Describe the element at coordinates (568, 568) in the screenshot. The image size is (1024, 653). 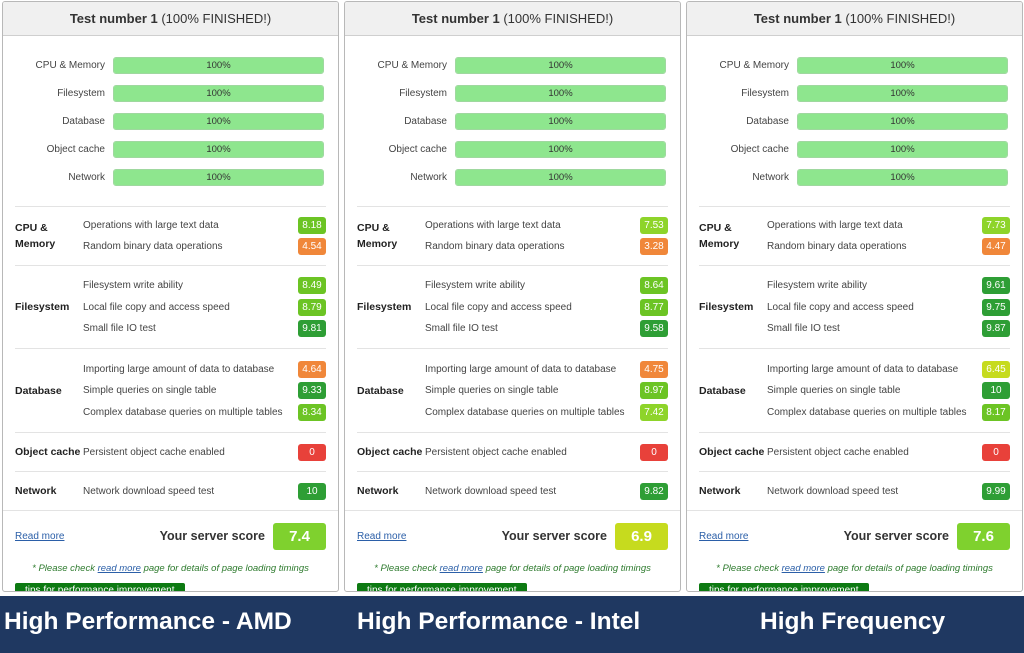
I see `note-suffix: page for details of page loading timings` at that location.